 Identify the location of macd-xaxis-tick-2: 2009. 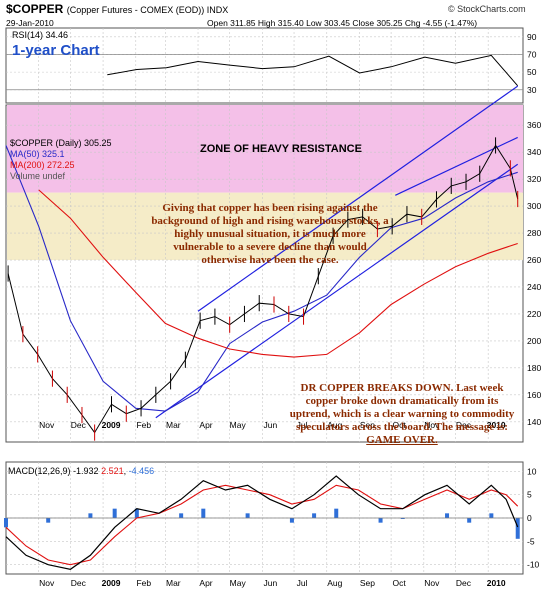
(111, 583).